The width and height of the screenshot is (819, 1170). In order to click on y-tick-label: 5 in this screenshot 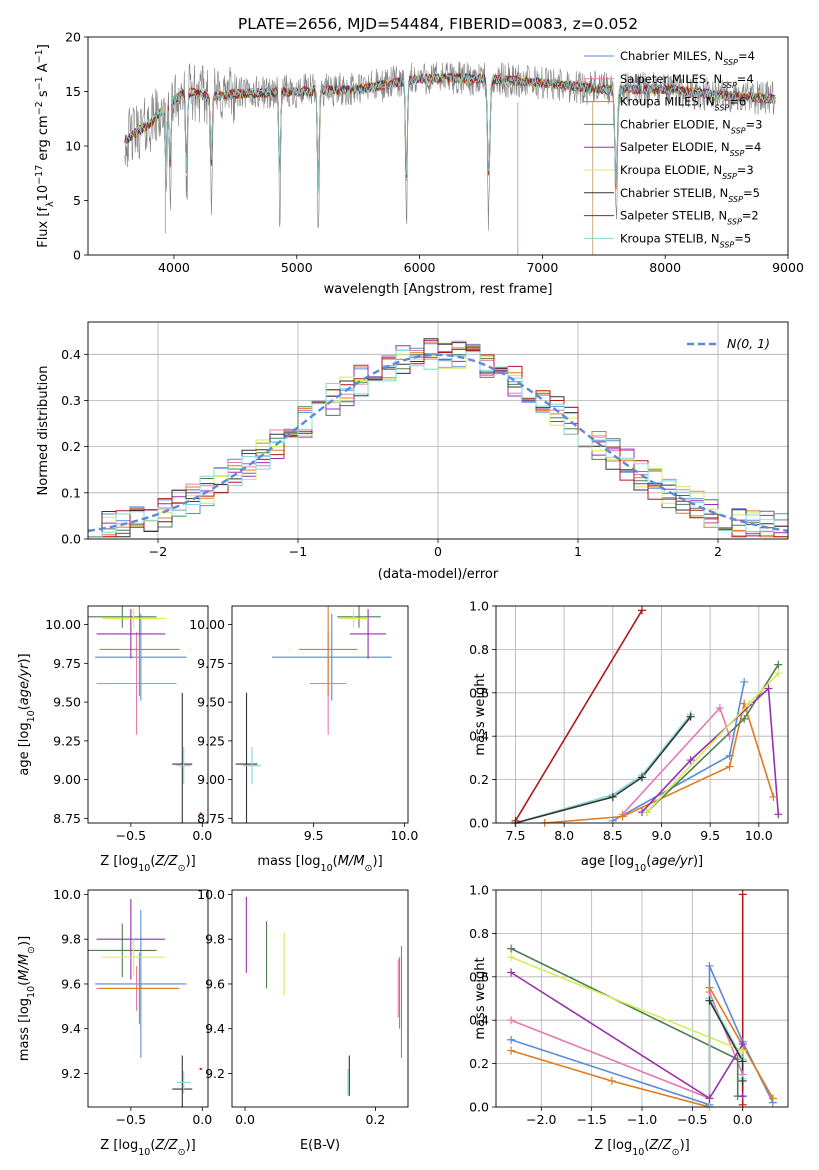, I will do `click(77, 200)`.